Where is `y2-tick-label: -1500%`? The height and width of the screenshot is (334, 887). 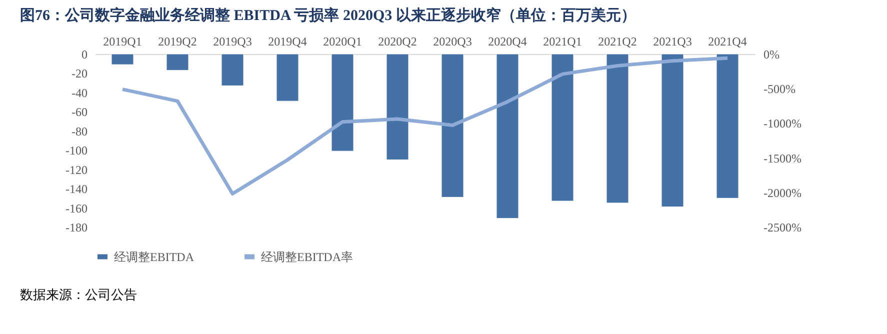
y2-tick-label: -1500% is located at coordinates (783, 158).